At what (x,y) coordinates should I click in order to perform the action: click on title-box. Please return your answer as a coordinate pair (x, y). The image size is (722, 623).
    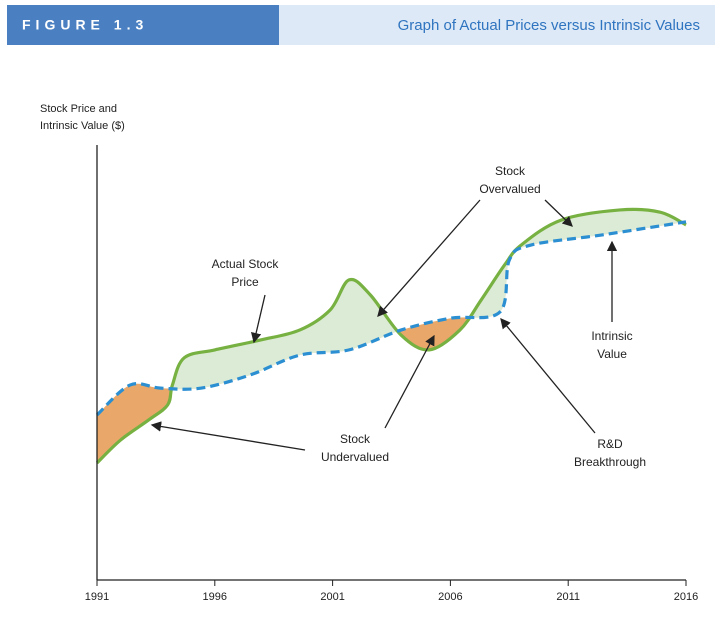
    Looking at the image, I should click on (497, 25).